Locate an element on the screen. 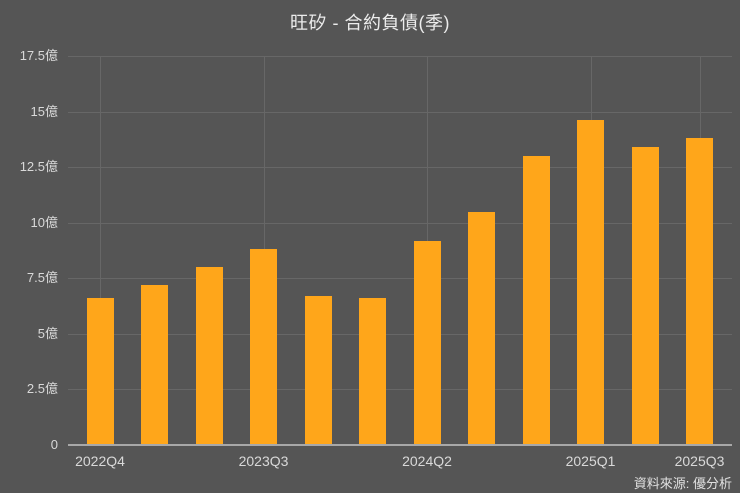 This screenshot has height=493, width=740. x-tick-label: 2023Q3 is located at coordinates (263, 461).